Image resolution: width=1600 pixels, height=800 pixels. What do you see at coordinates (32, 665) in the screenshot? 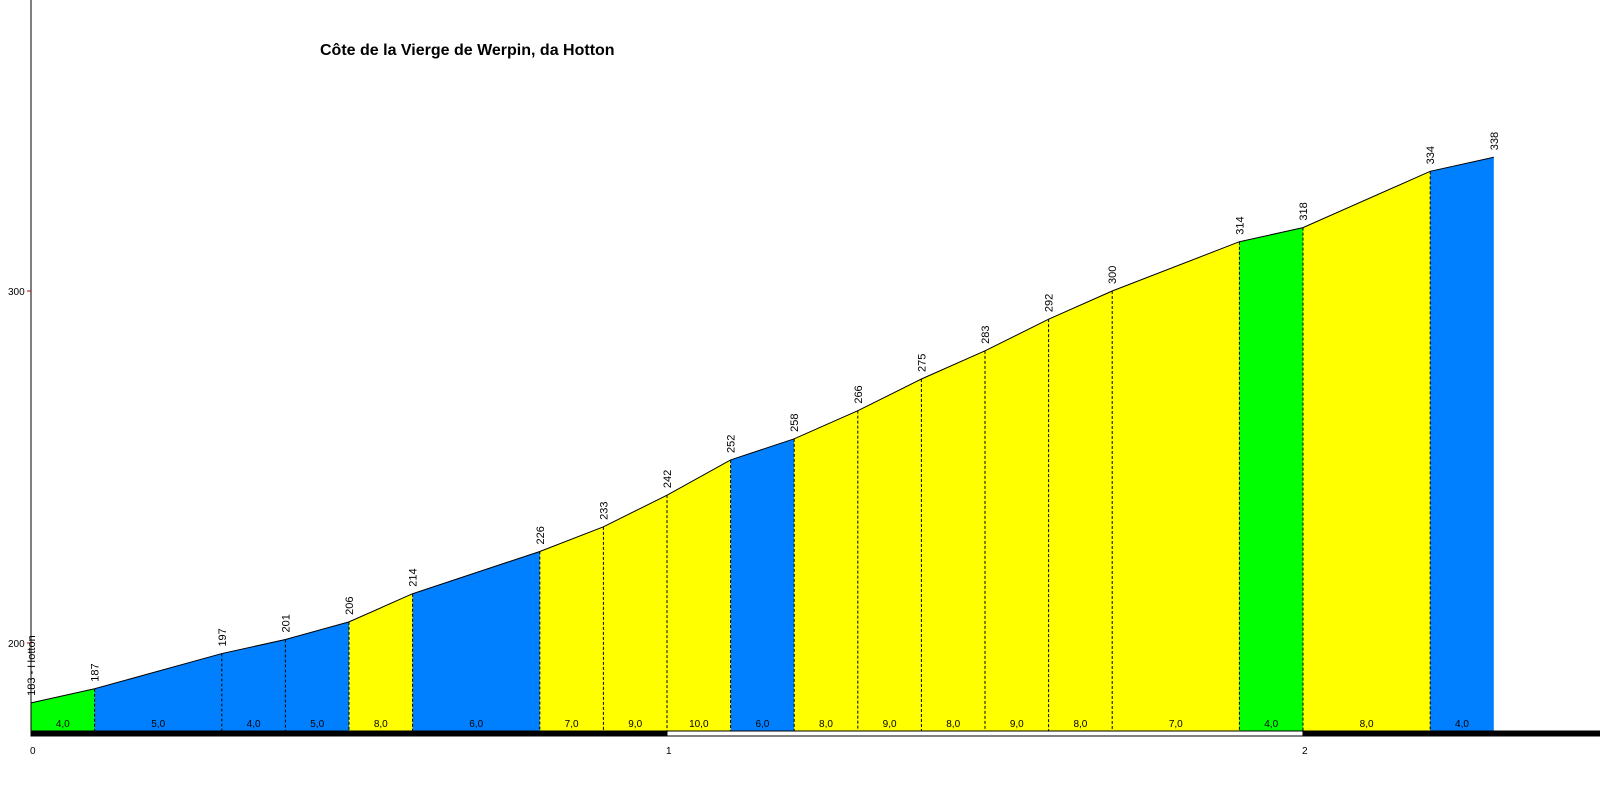
I see `elevation-label-start: 183 - Hotton` at bounding box center [32, 665].